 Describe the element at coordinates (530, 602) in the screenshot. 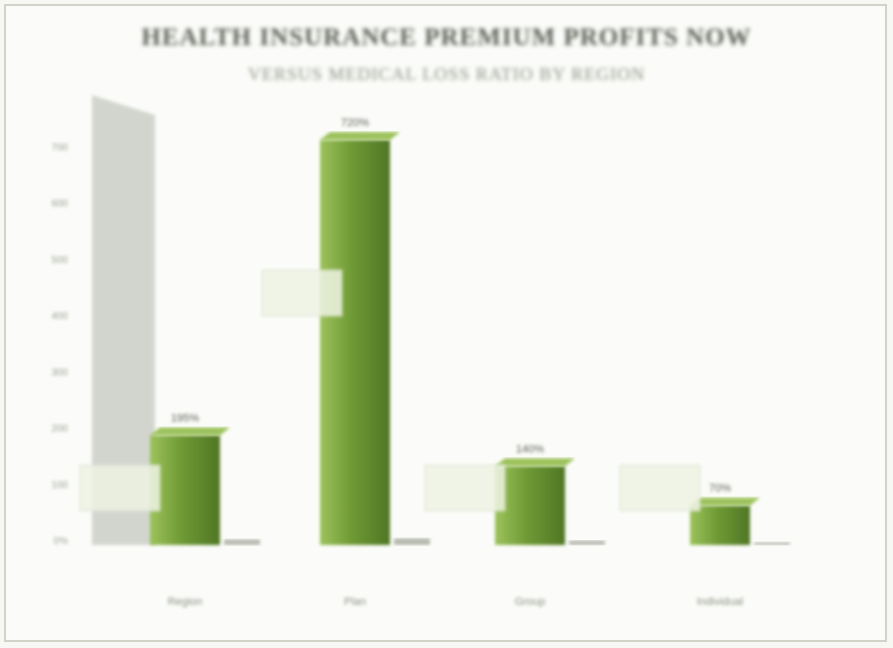

I see `x-category-label: Group` at that location.